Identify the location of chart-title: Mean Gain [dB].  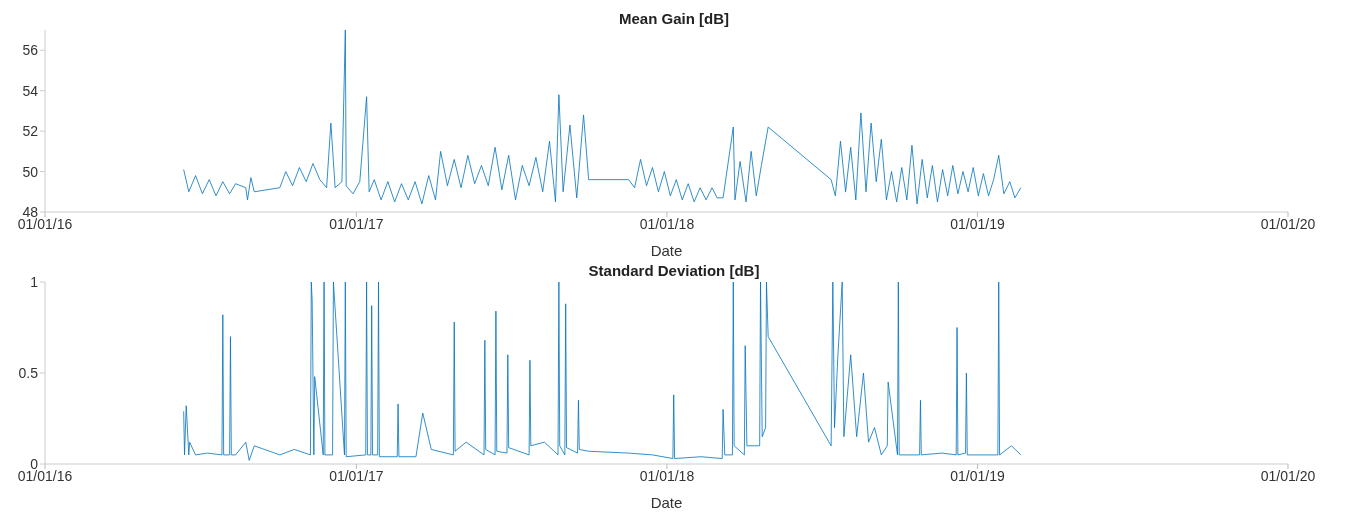
(674, 18).